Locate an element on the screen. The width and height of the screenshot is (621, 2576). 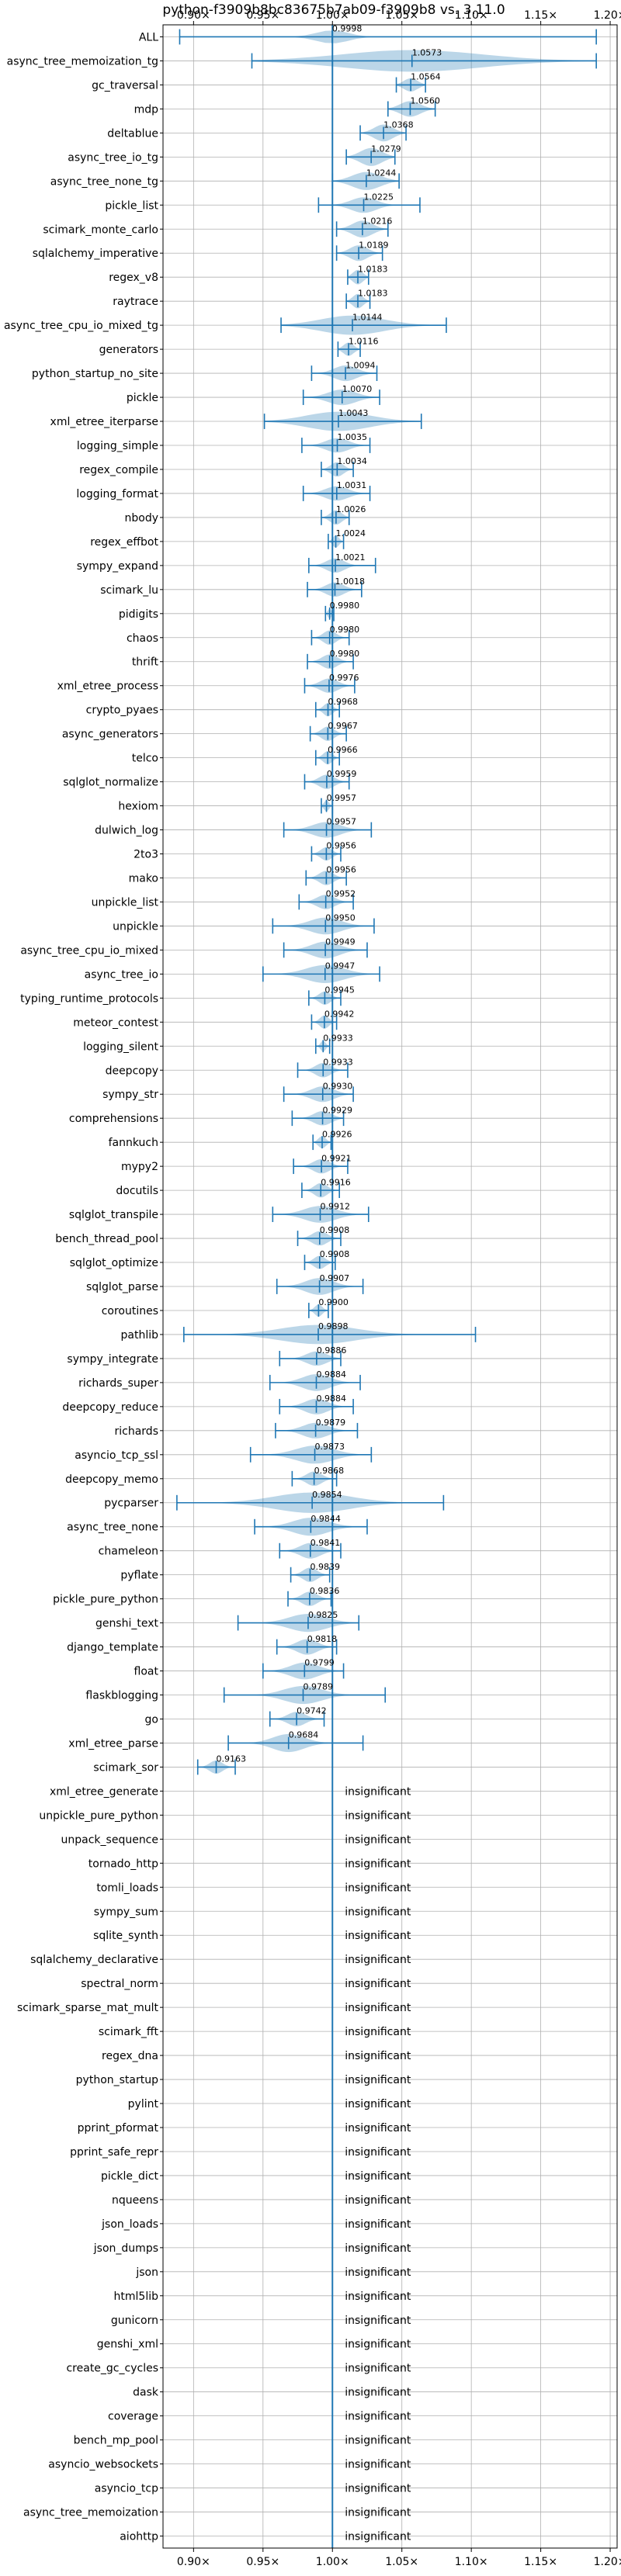
category-label: sqlite_synth is located at coordinates (125, 1936).